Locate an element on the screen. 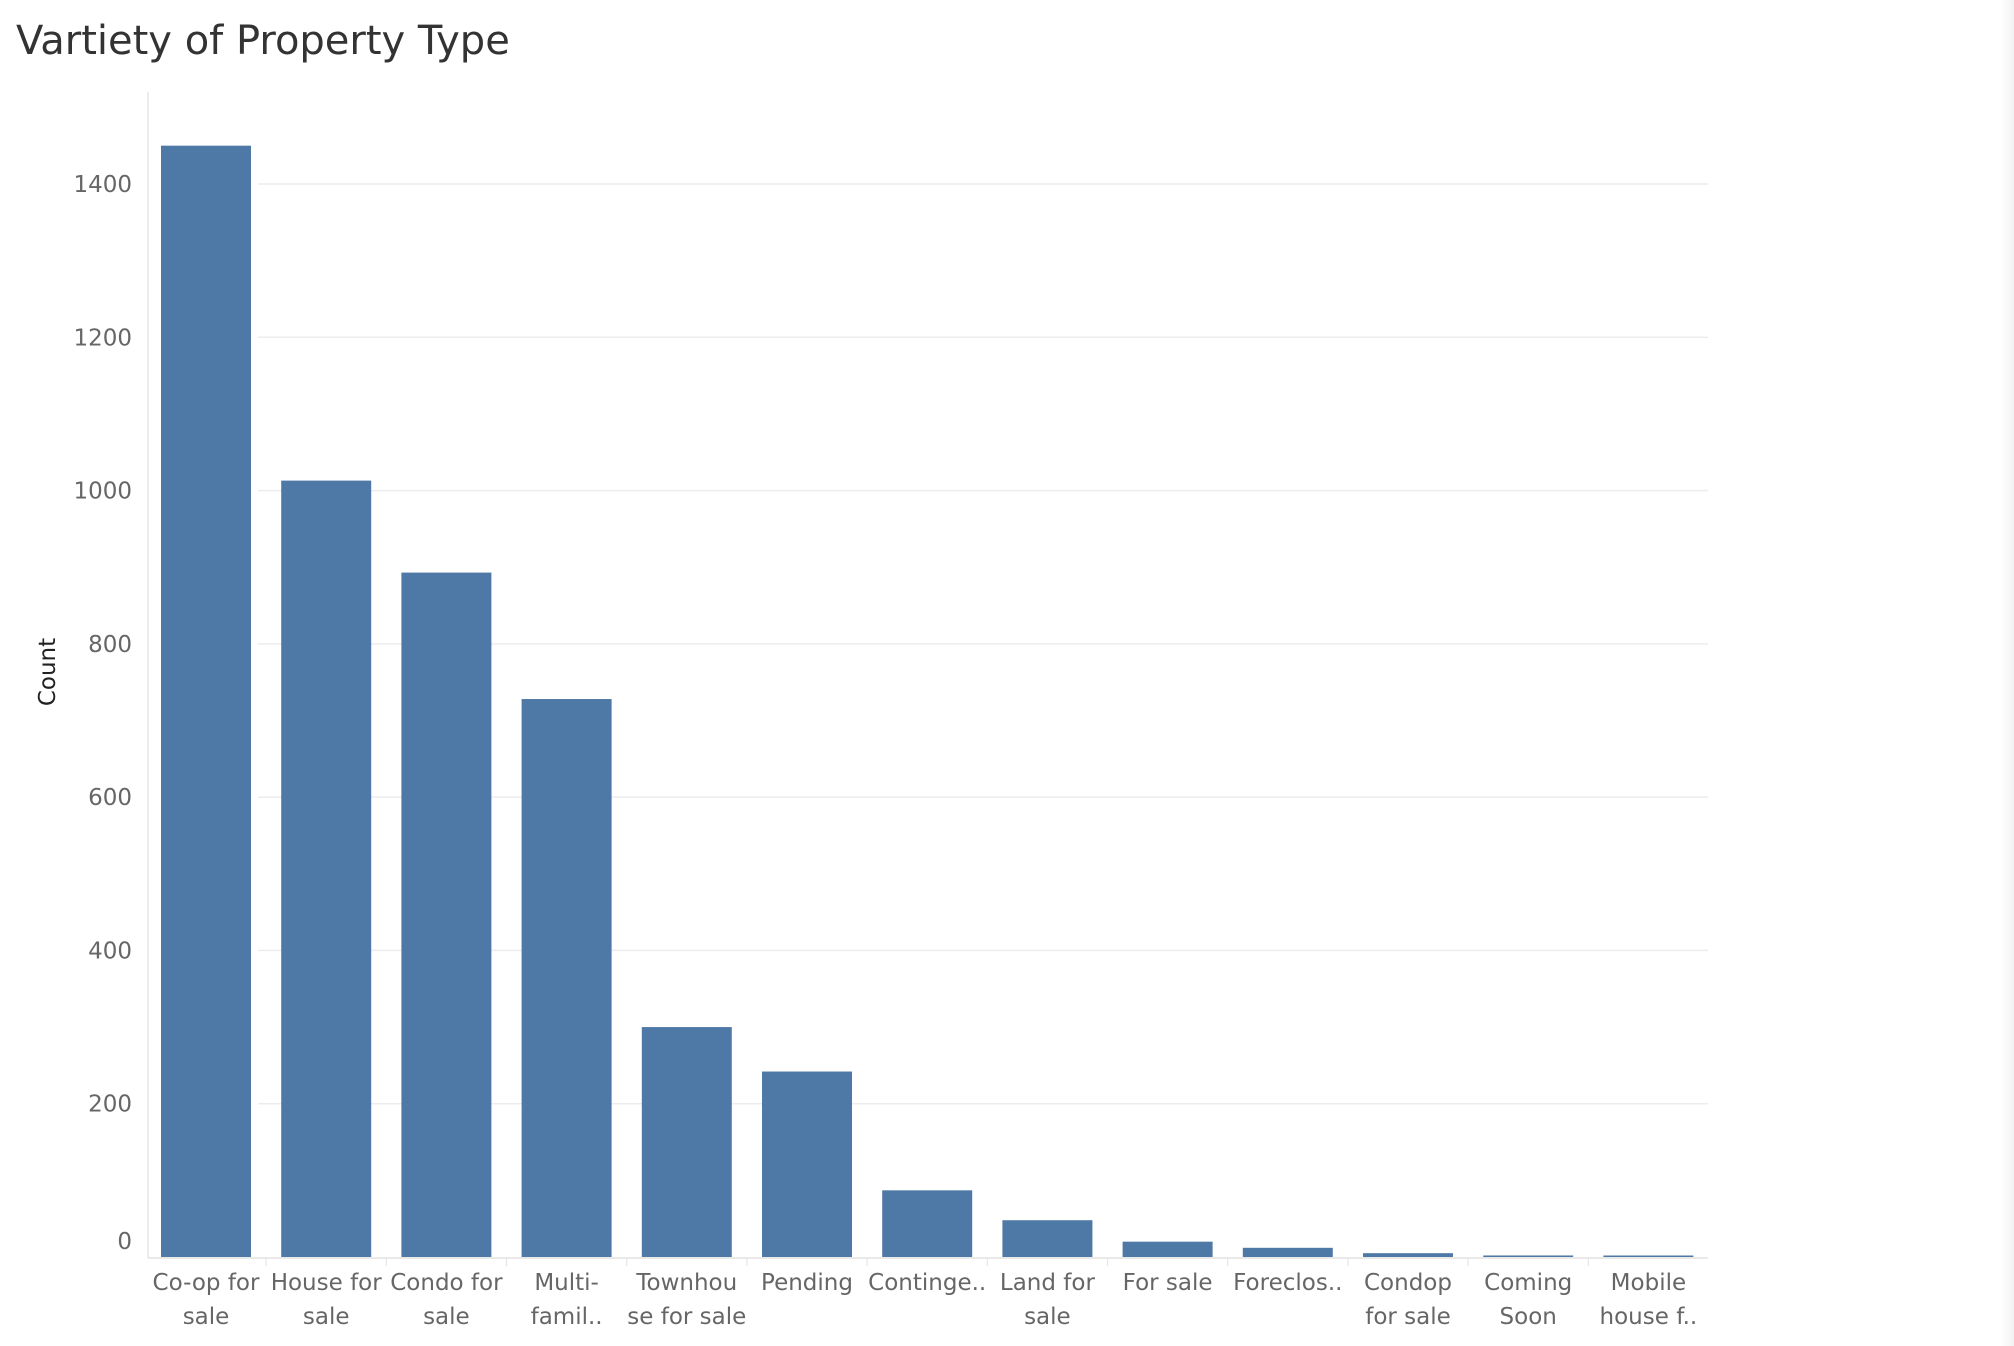 This screenshot has height=1346, width=2014. y-tick-label: 1200 is located at coordinates (102, 338).